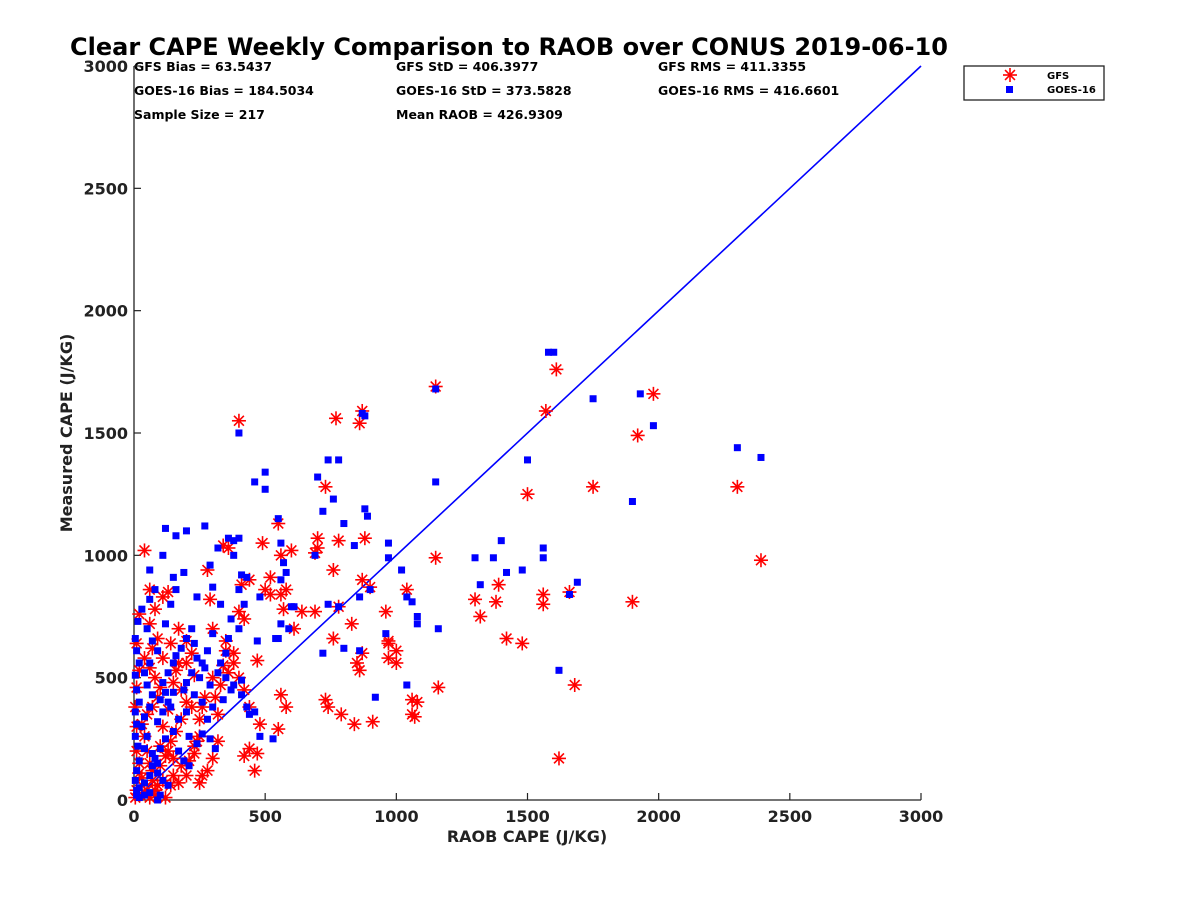 The height and width of the screenshot is (900, 1200). I want to click on stat-gfs-std: GFS StD = 406.3977, so click(467, 66).